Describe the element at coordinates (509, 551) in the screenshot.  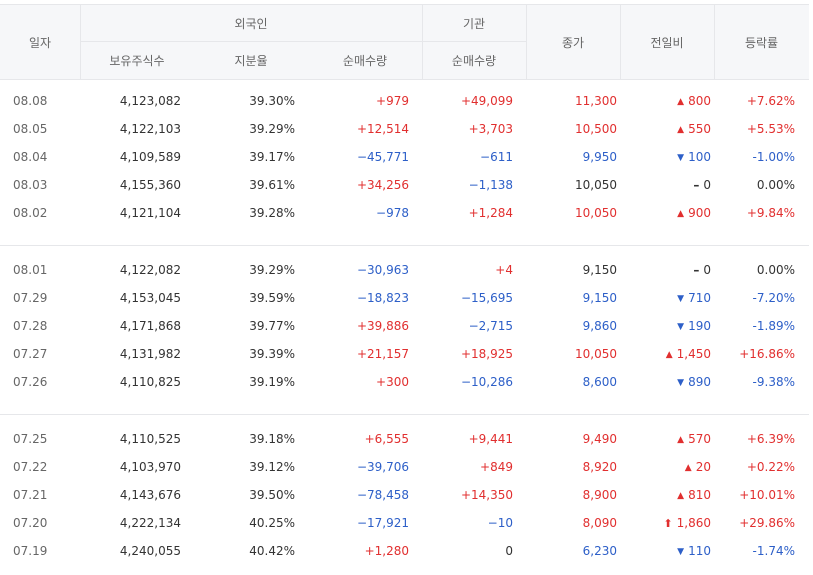
I see `inst-net-cell: 0` at that location.